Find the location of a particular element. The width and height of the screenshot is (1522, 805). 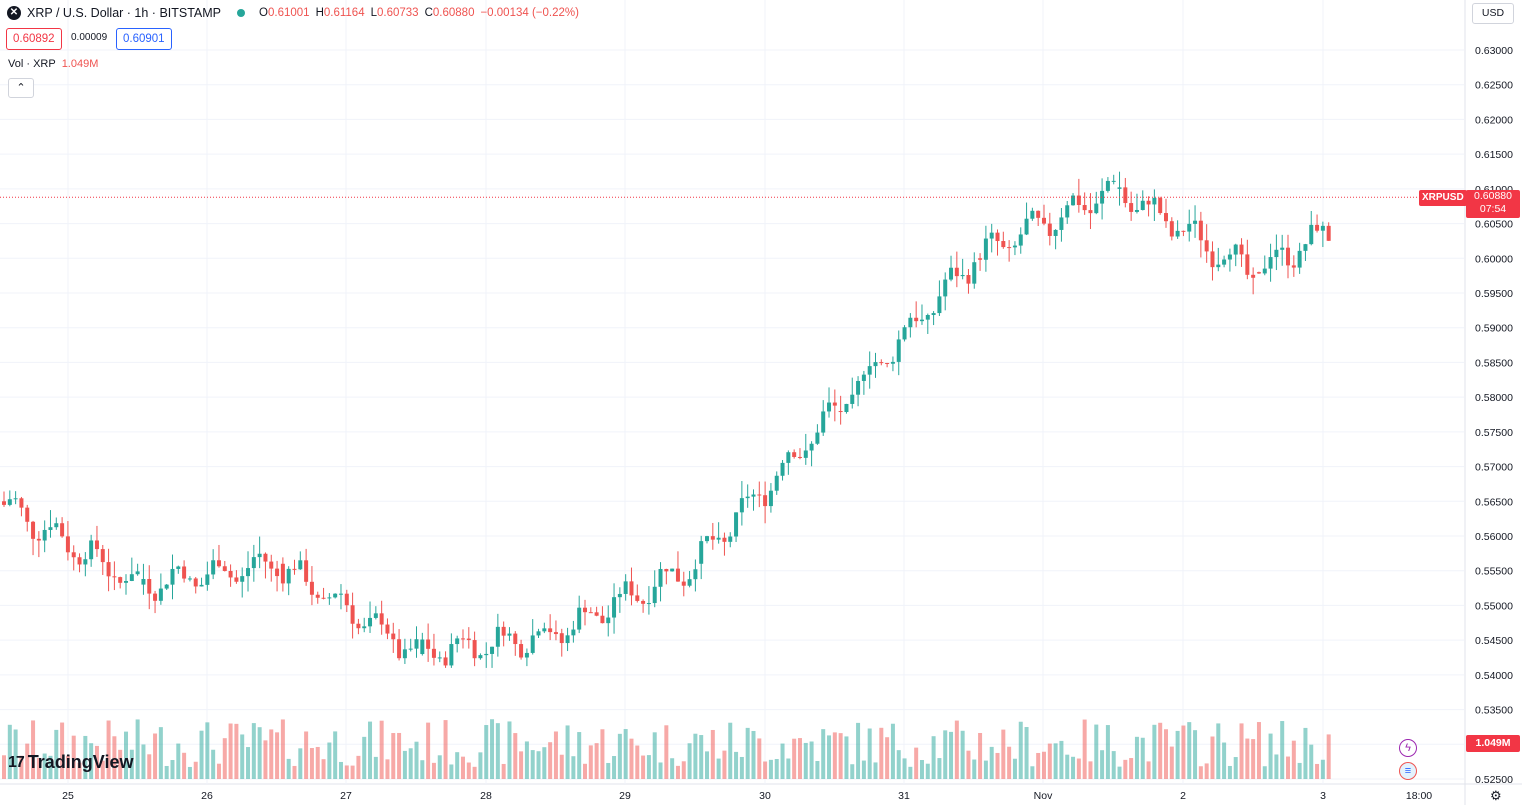

y-tick-label: 0.62000 is located at coordinates (1494, 120).